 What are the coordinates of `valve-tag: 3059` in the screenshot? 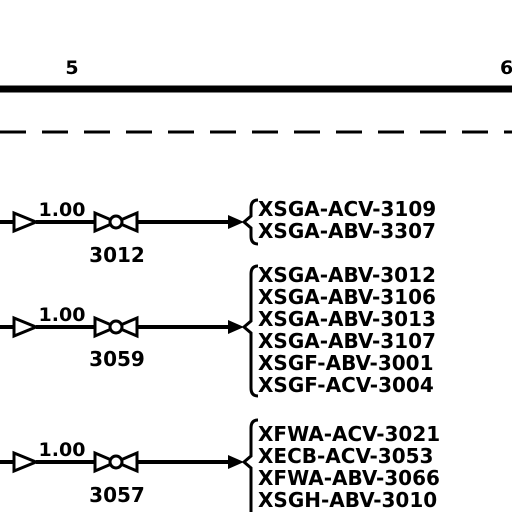 It's located at (117, 359).